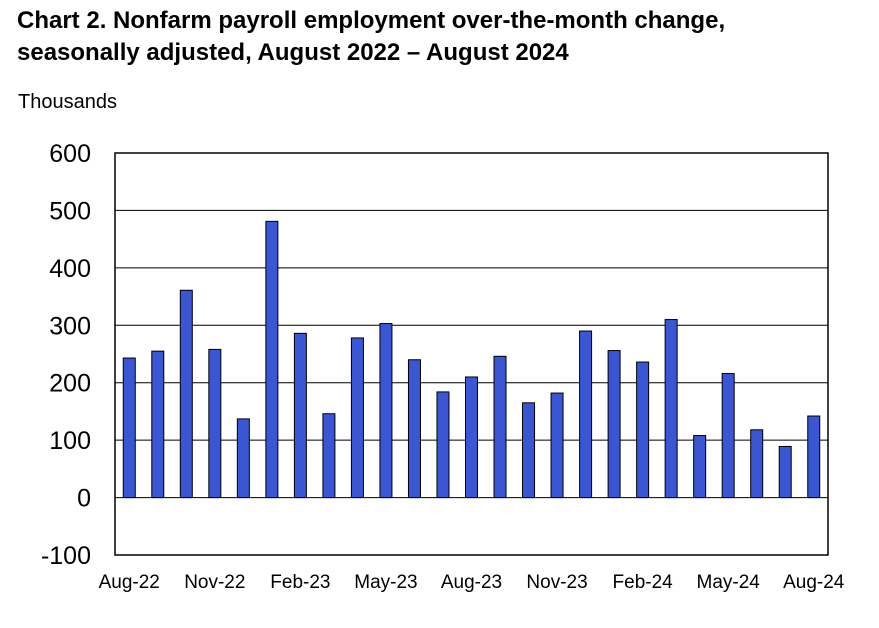 The height and width of the screenshot is (628, 879). Describe the element at coordinates (70, 441) in the screenshot. I see `y-tick-label: 100` at that location.